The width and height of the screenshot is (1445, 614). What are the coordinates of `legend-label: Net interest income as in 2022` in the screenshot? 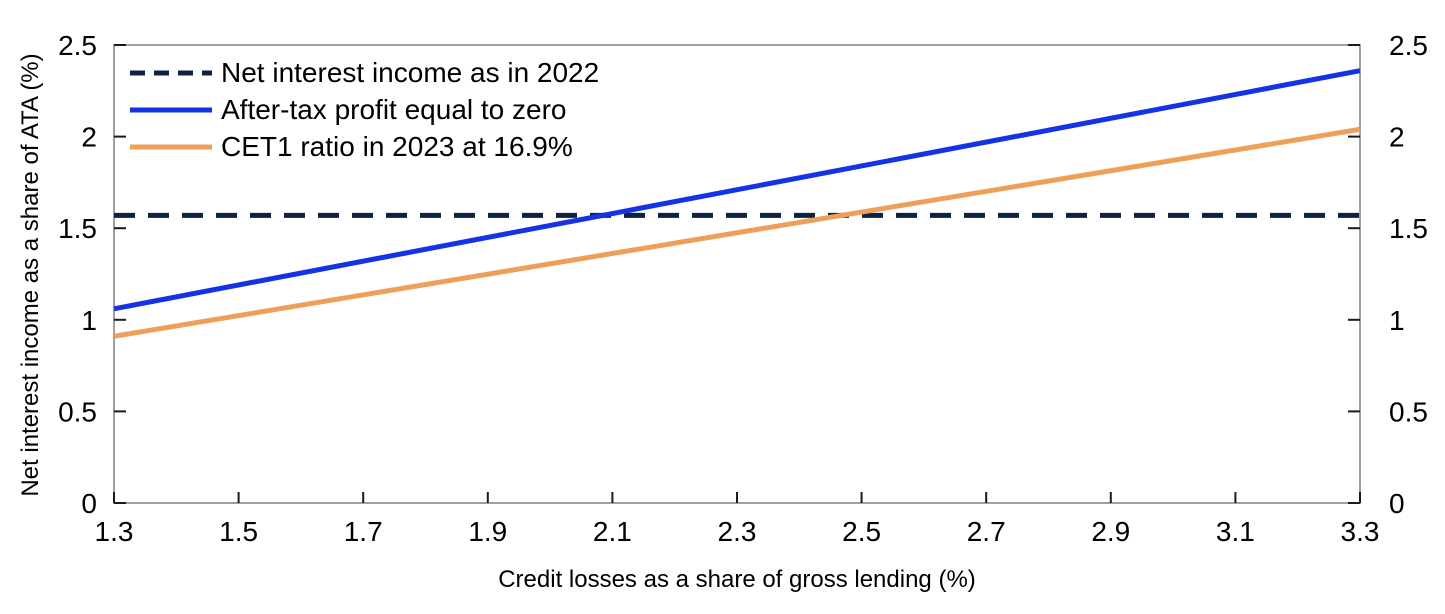 It's located at (410, 72).